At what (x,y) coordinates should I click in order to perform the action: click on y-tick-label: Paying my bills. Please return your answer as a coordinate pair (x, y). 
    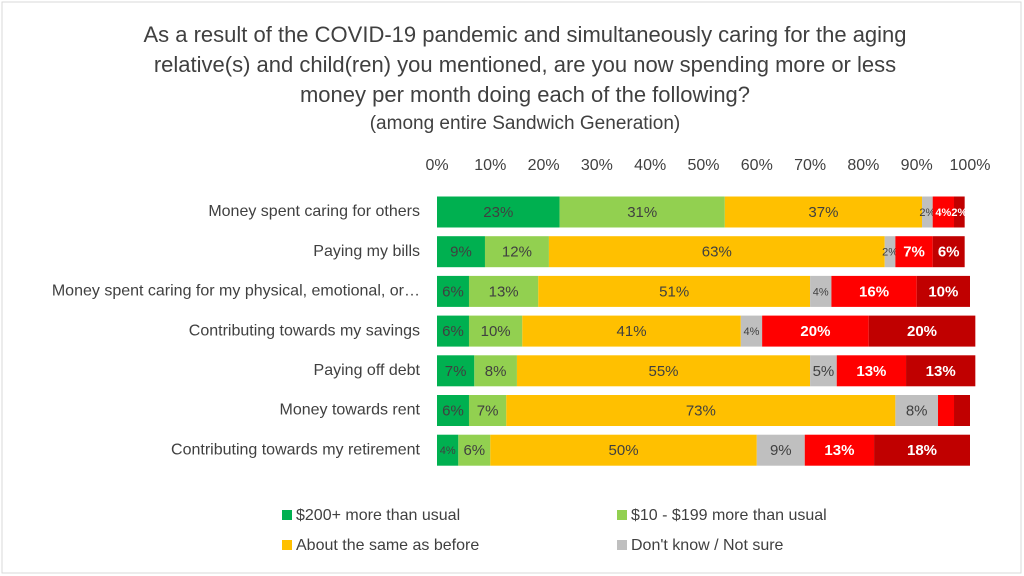
    Looking at the image, I should click on (366, 251).